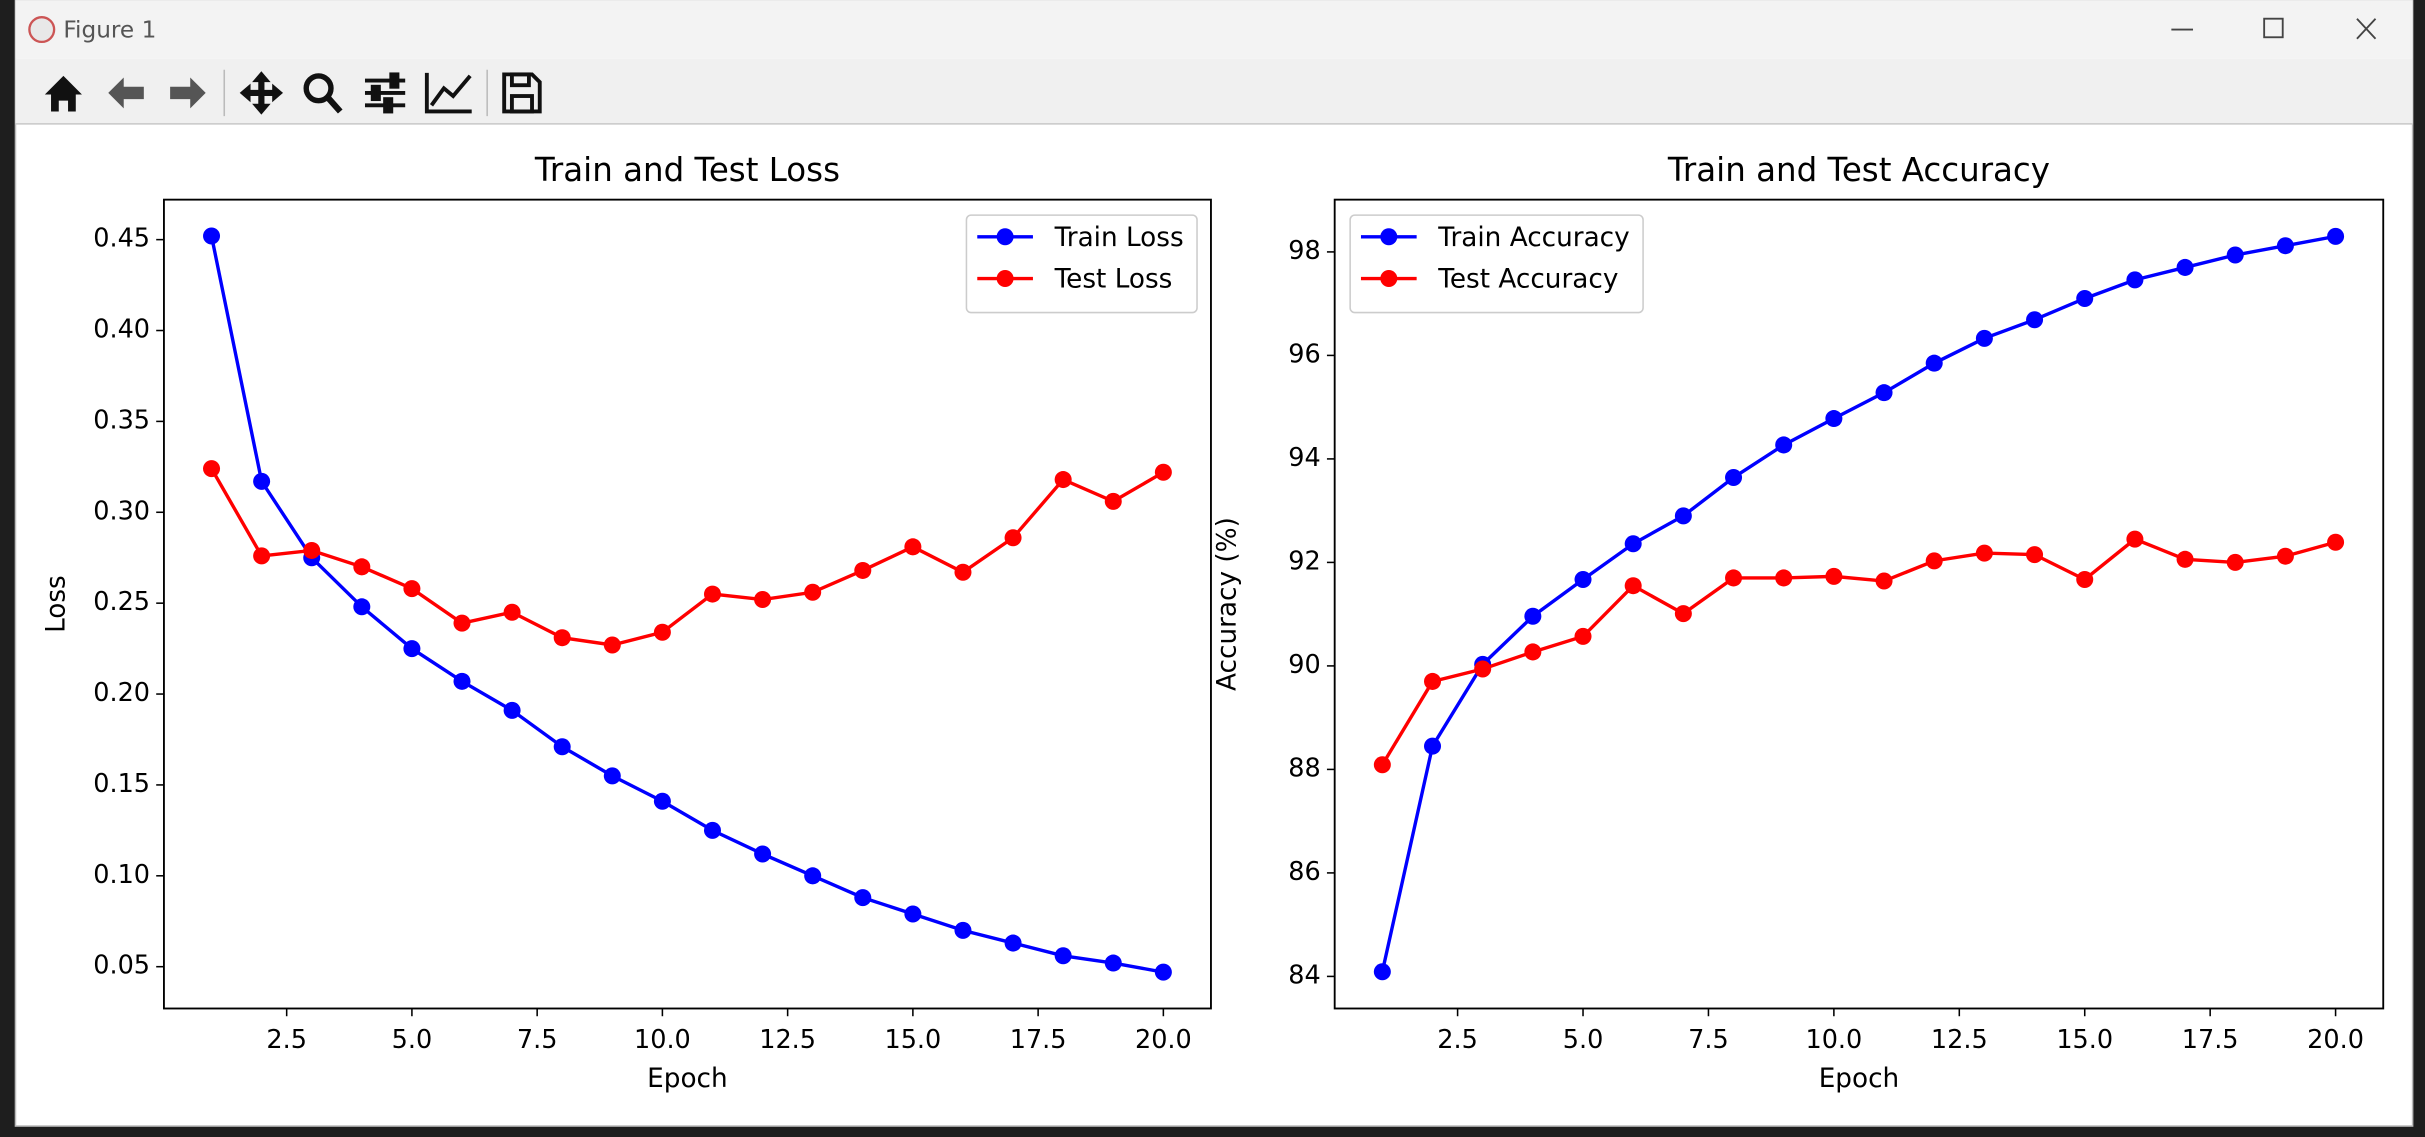 The width and height of the screenshot is (2425, 1137). I want to click on y-tick-label: 90, so click(1304, 665).